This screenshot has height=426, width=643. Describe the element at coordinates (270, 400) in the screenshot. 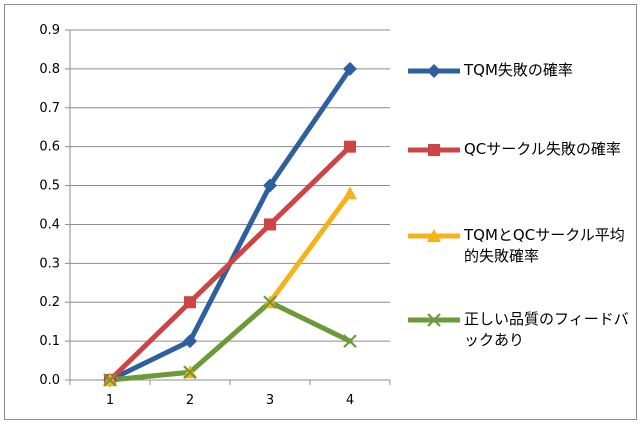

I see `x-tick-label: 3` at that location.